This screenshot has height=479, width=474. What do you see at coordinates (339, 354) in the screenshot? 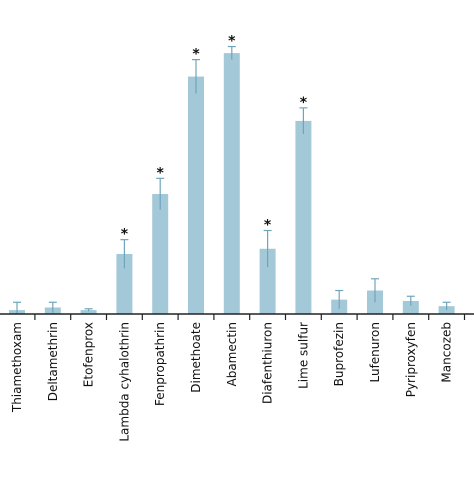
I see `x-tick-label-9: Buprofezin` at bounding box center [339, 354].